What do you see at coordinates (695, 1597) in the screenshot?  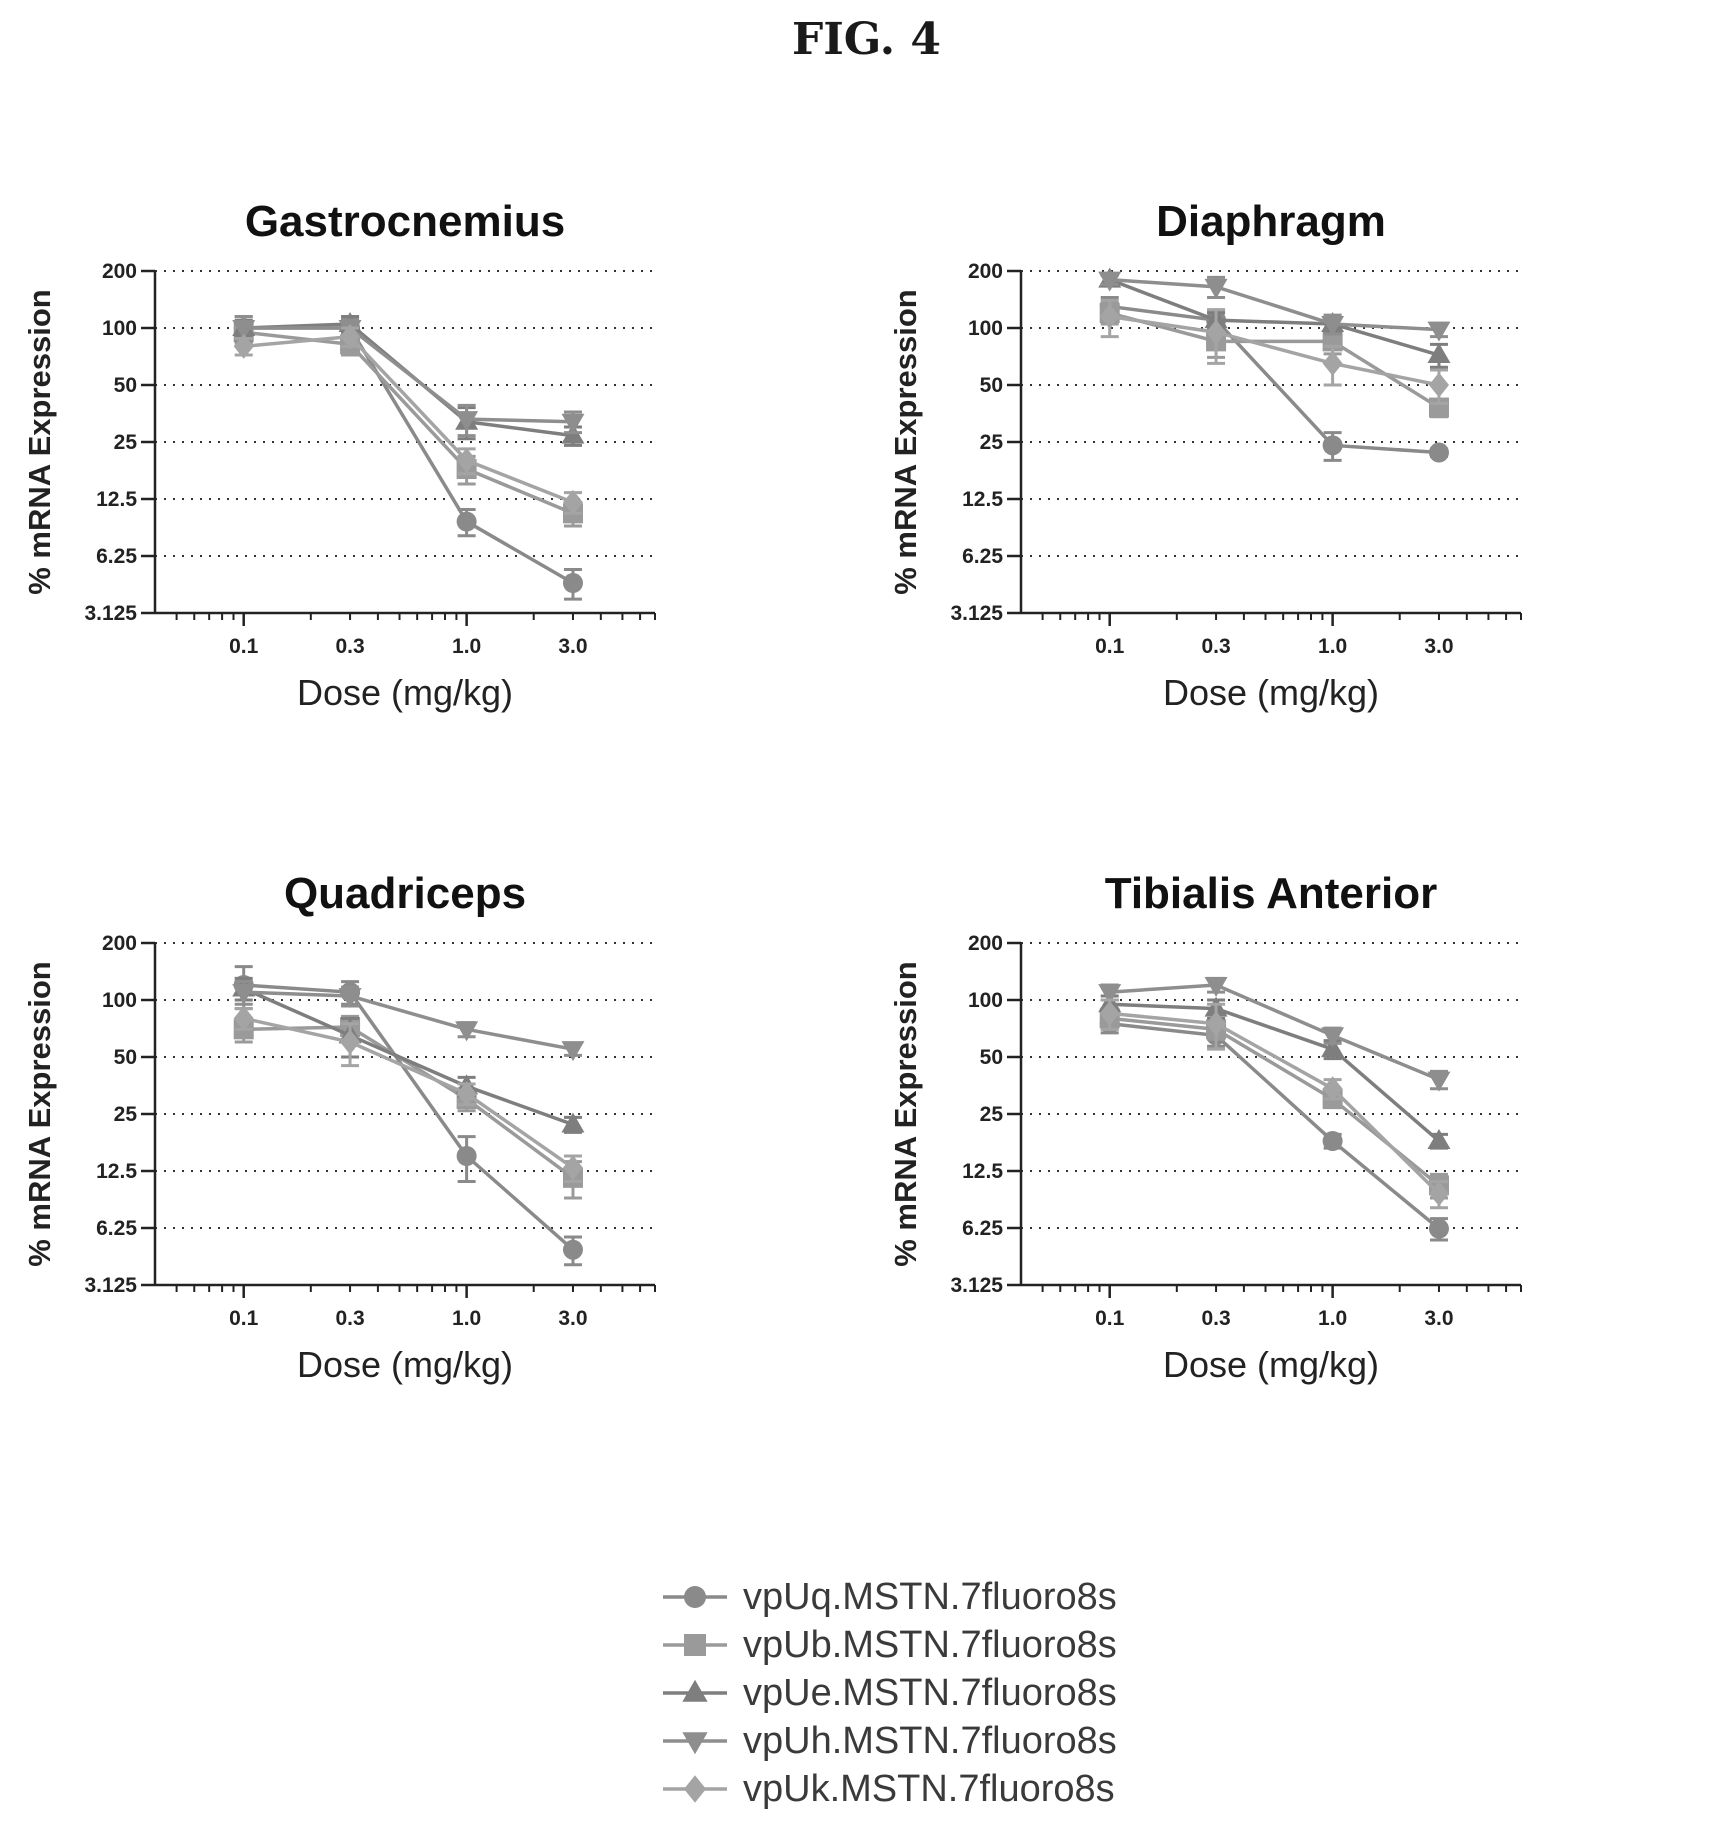 I see `legend-marker-circle` at bounding box center [695, 1597].